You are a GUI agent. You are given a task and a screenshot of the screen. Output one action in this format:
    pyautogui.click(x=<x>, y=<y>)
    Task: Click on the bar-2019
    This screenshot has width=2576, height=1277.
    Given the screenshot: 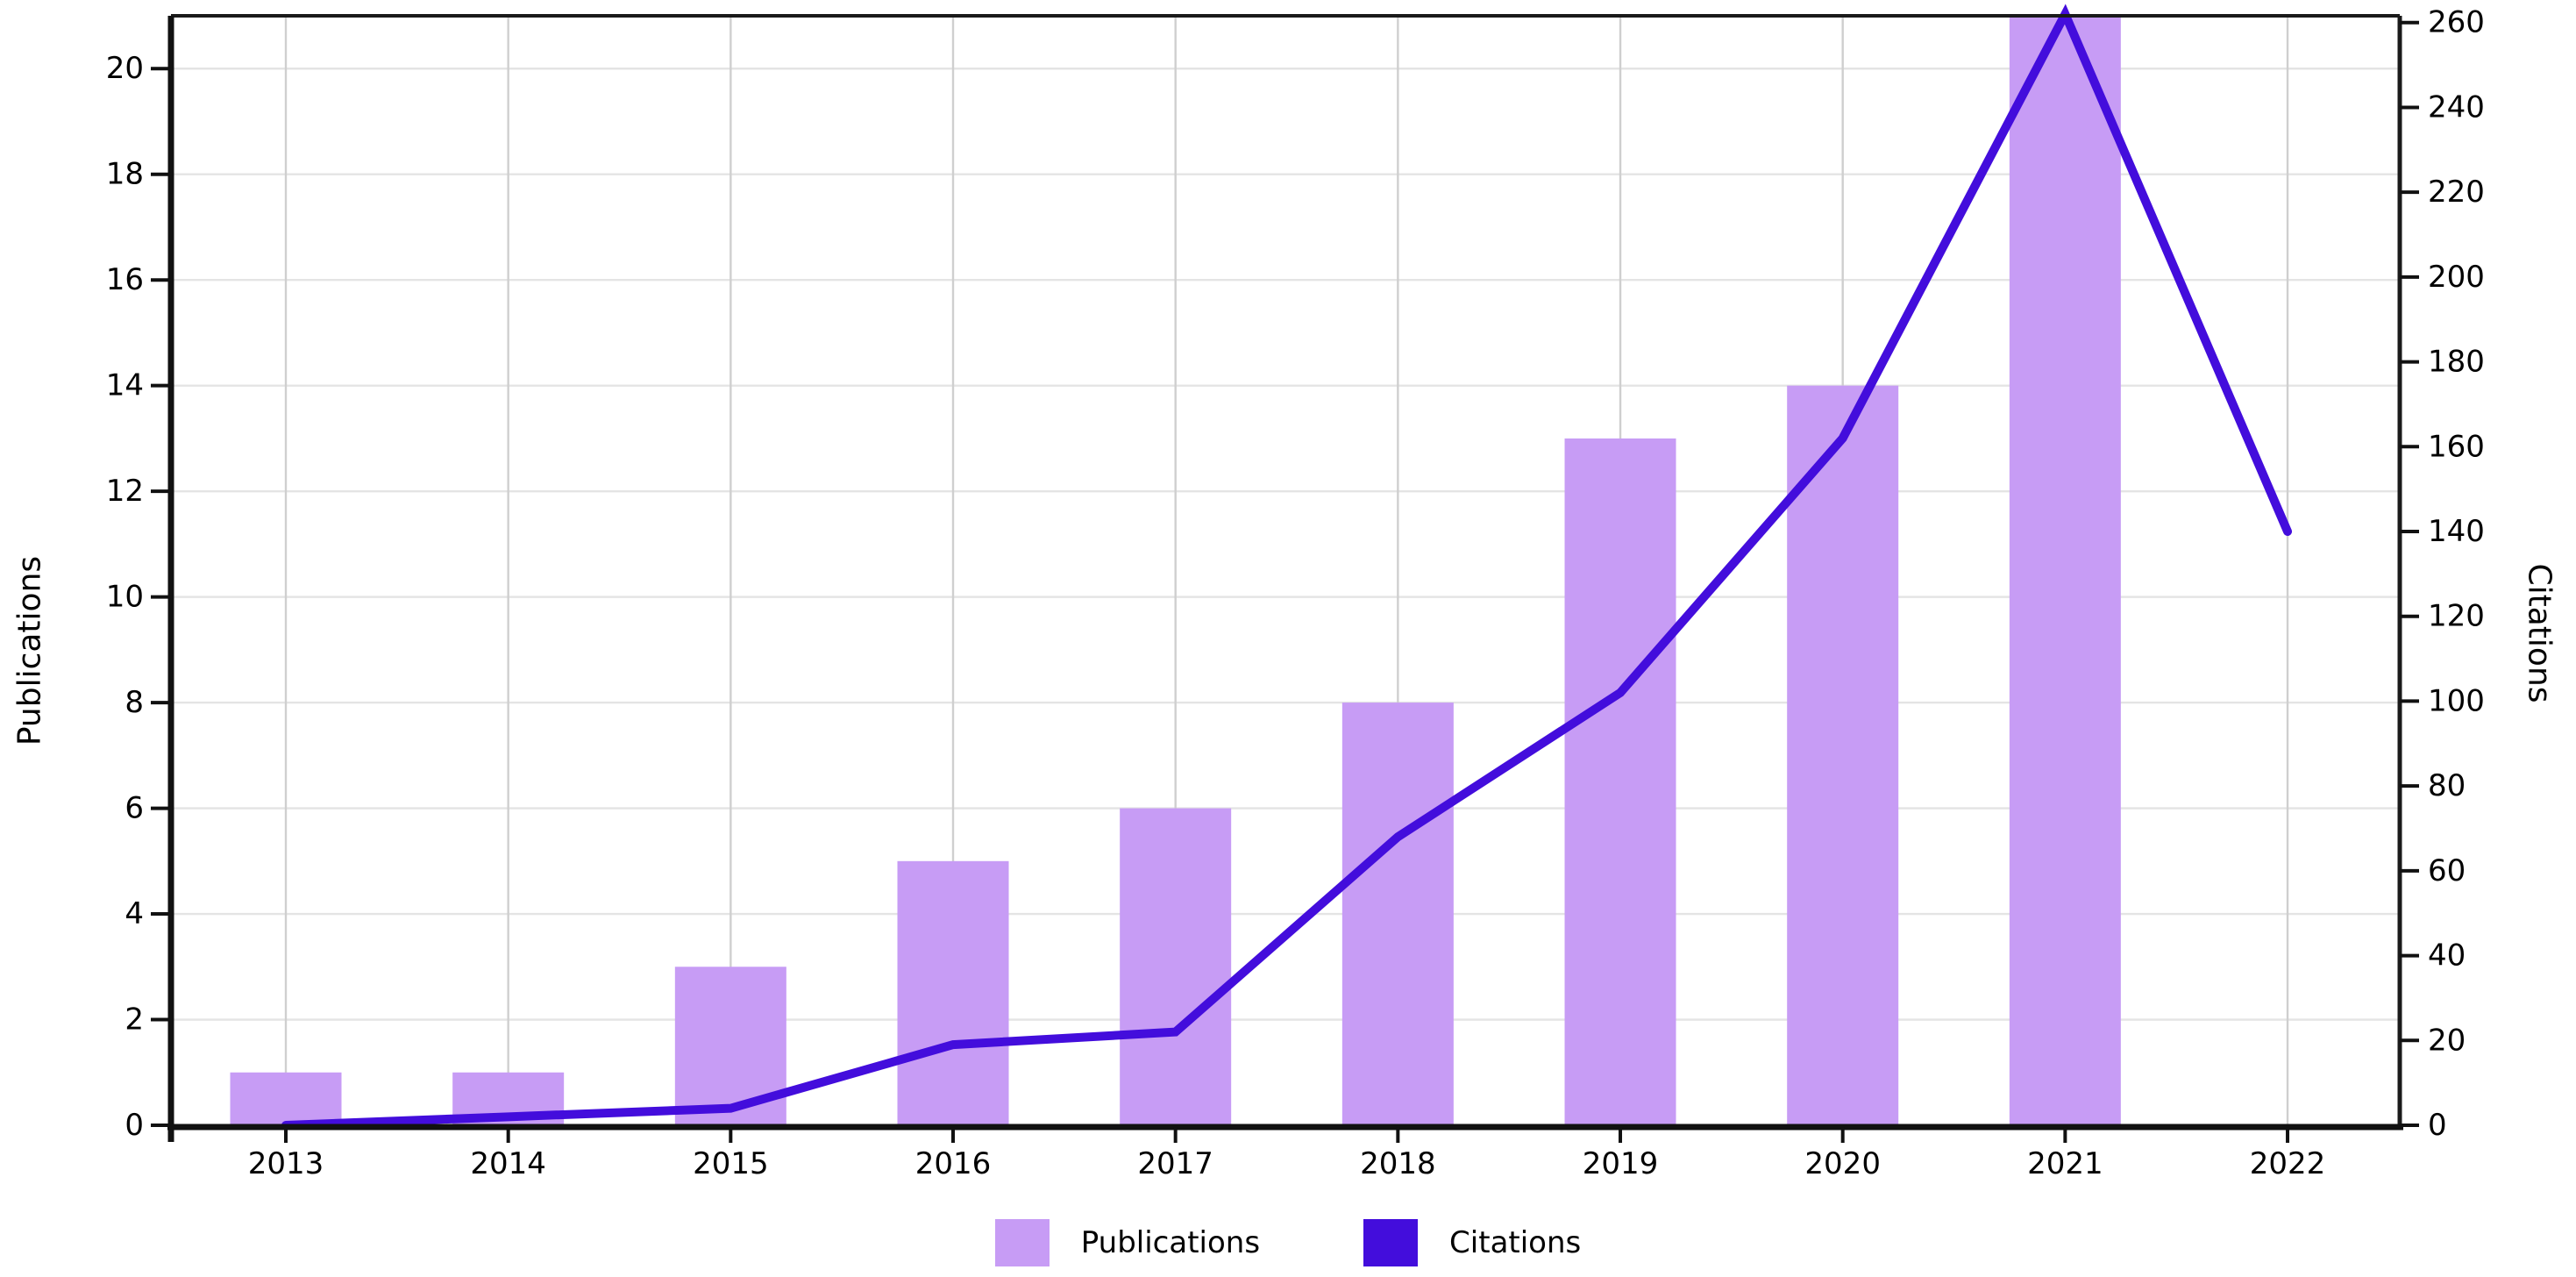 What is the action you would take?
    pyautogui.click(x=1620, y=781)
    